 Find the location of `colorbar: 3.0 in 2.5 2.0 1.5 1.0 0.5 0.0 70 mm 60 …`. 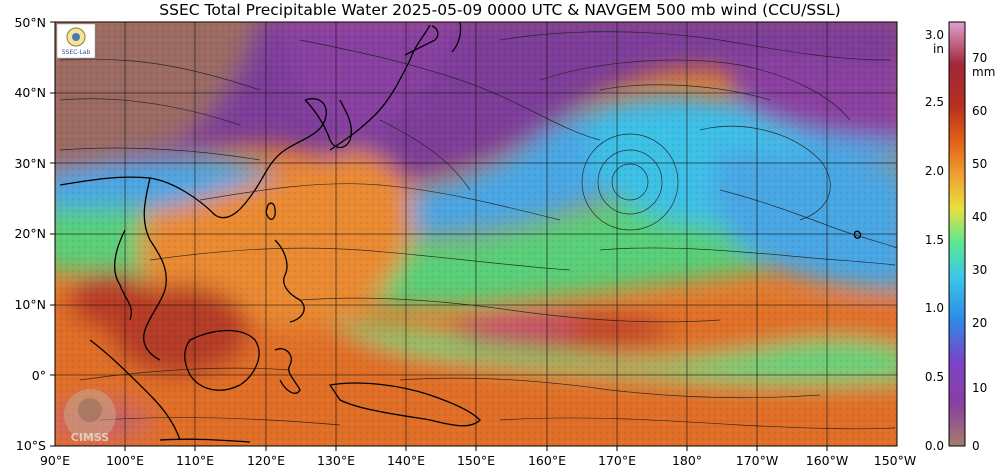

colorbar: 3.0 in 2.5 2.0 1.5 1.0 0.5 0.0 70 mm 60 … is located at coordinates (960, 237).